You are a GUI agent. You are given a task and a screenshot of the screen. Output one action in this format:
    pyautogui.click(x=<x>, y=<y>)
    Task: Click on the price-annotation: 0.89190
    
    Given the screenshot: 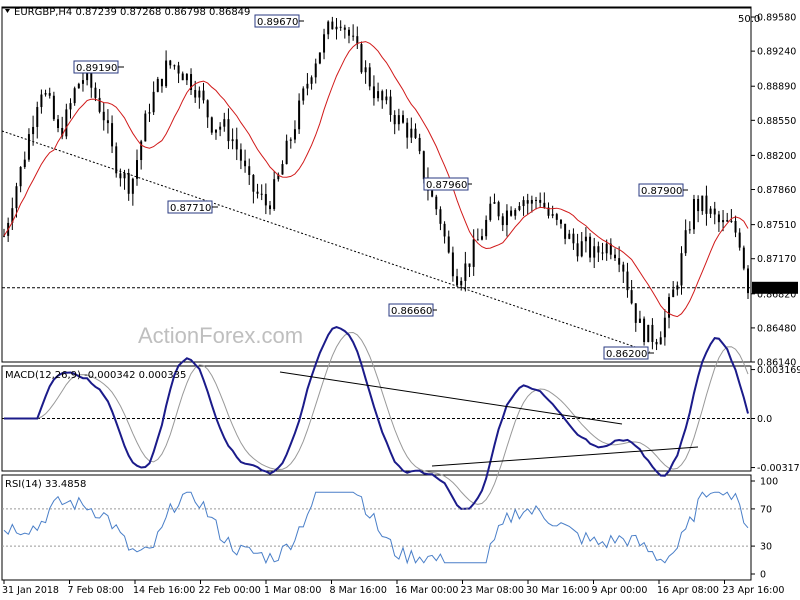 What is the action you would take?
    pyautogui.click(x=96, y=68)
    